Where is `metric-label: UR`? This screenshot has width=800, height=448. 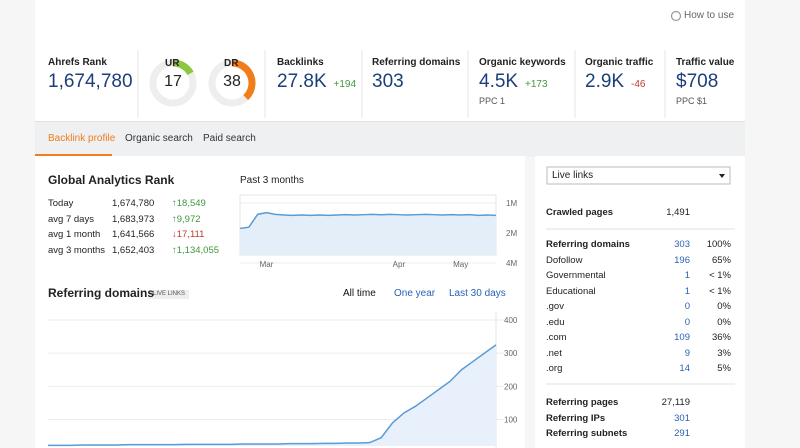
metric-label: UR is located at coordinates (172, 63).